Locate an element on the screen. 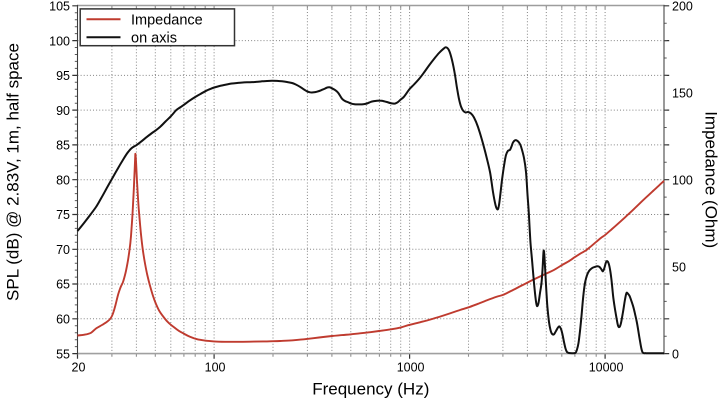 The width and height of the screenshot is (720, 400). svg-text: on axis is located at coordinates (154, 38).